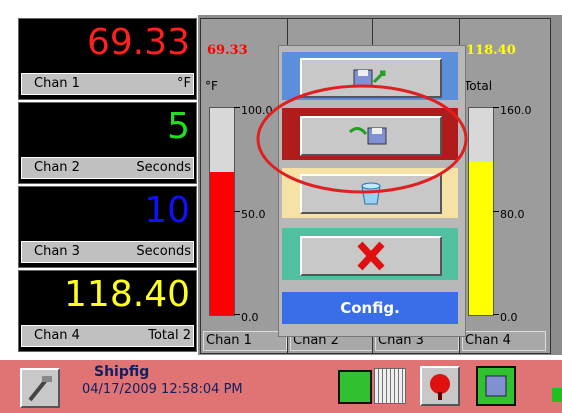 This screenshot has height=413, width=562. I want to click on scale-tick-label: 160.0, so click(516, 110).